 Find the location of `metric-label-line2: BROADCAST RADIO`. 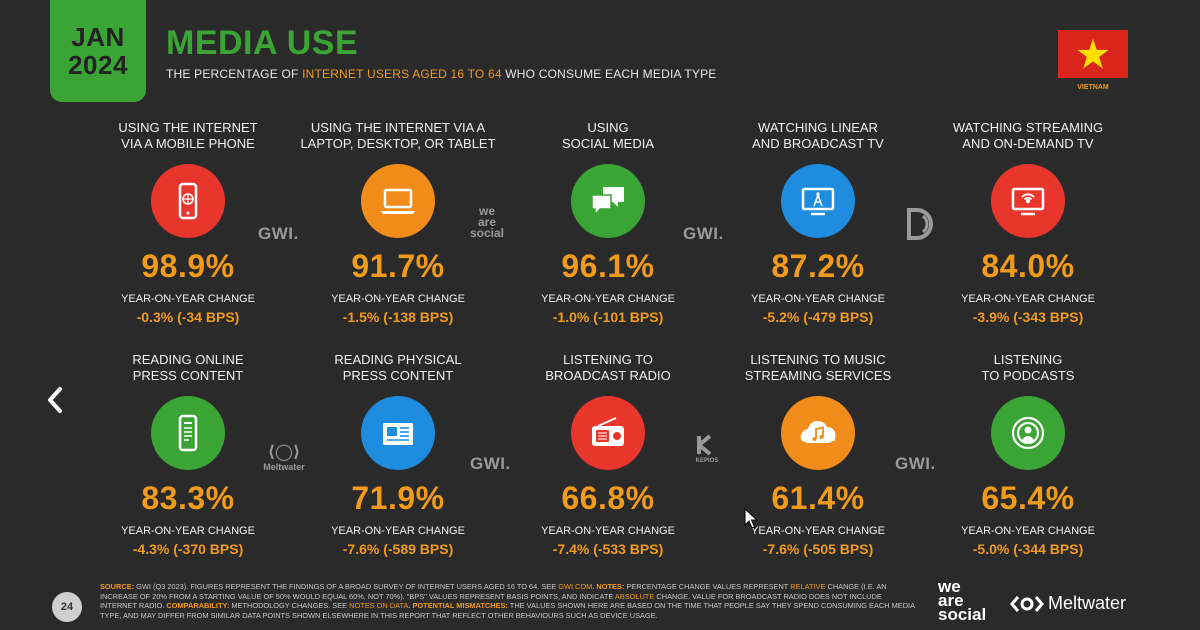

metric-label-line2: BROADCAST RADIO is located at coordinates (608, 375).